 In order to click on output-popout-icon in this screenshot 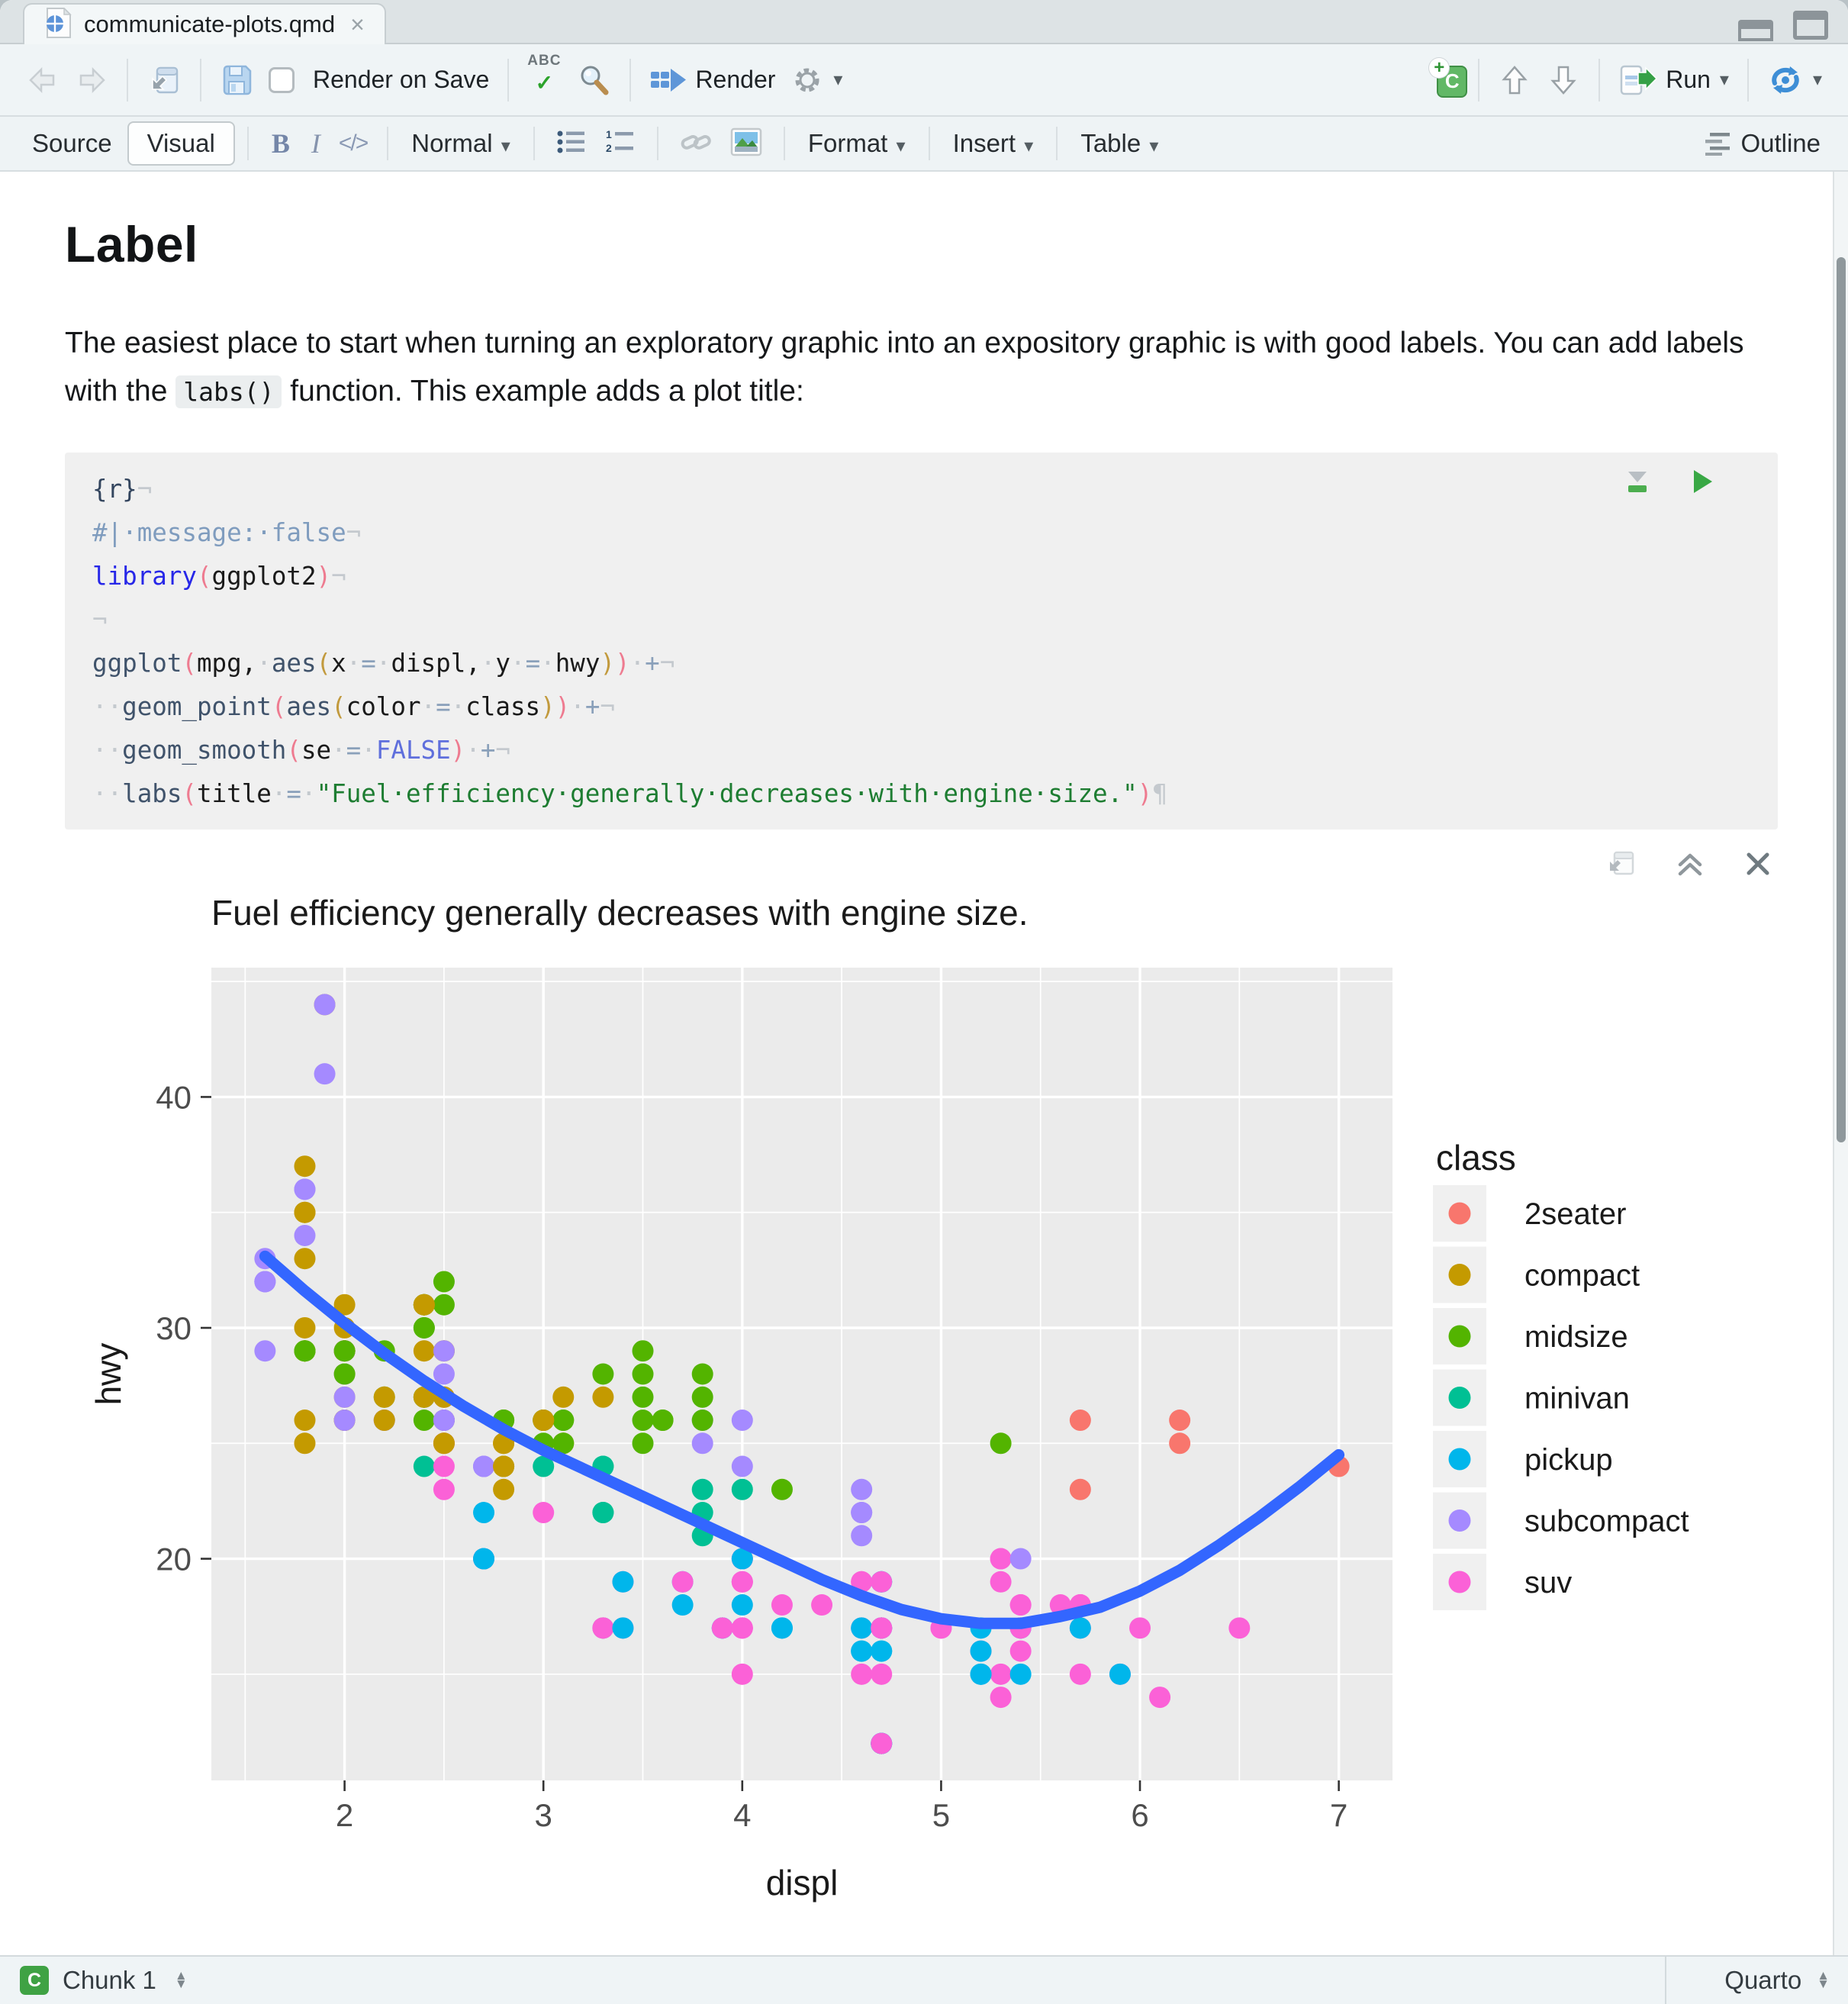, I will do `click(1622, 863)`.